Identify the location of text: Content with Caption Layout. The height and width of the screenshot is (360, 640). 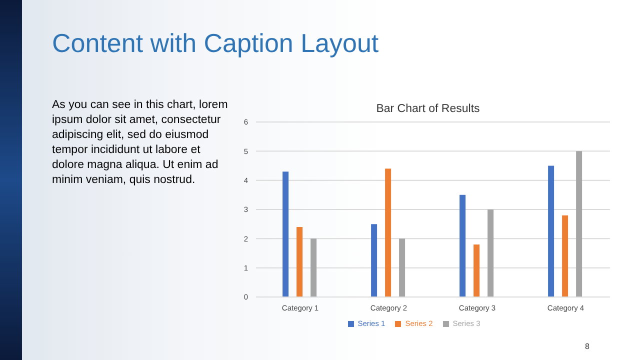
(215, 43).